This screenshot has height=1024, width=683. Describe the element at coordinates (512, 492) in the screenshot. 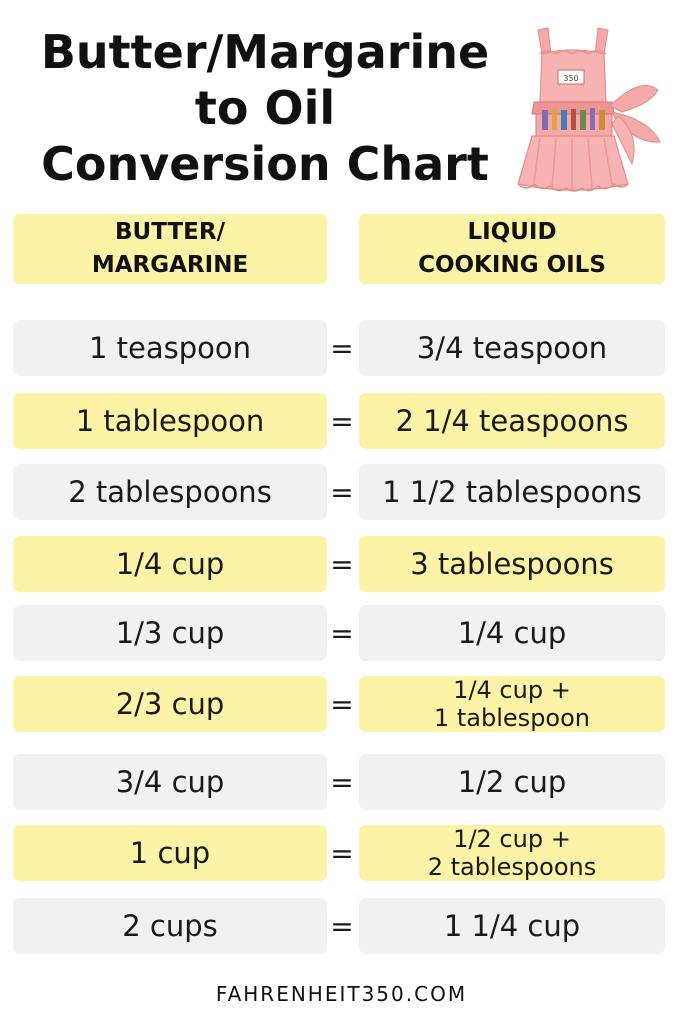

I see `oil-amount-cell: 1 1/2 tablespoons` at that location.